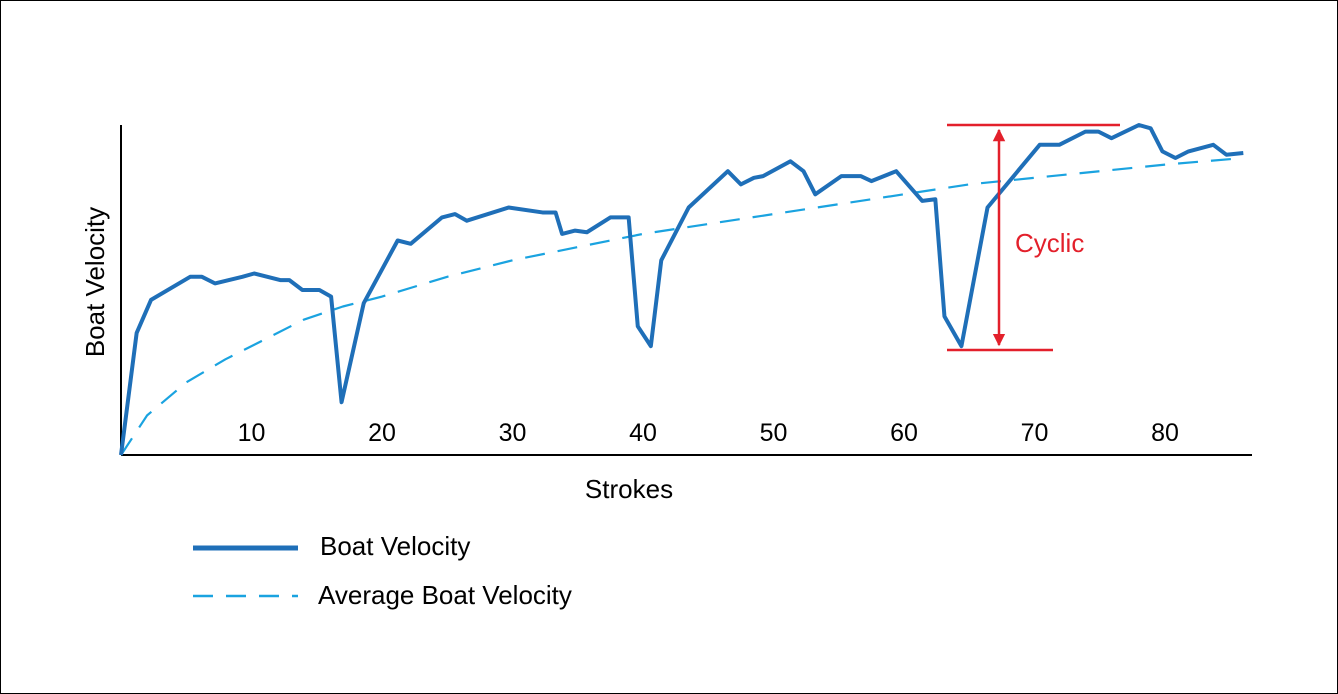  I want to click on legend-label-average-boat-velocity: Average Boat Velocity, so click(445, 595).